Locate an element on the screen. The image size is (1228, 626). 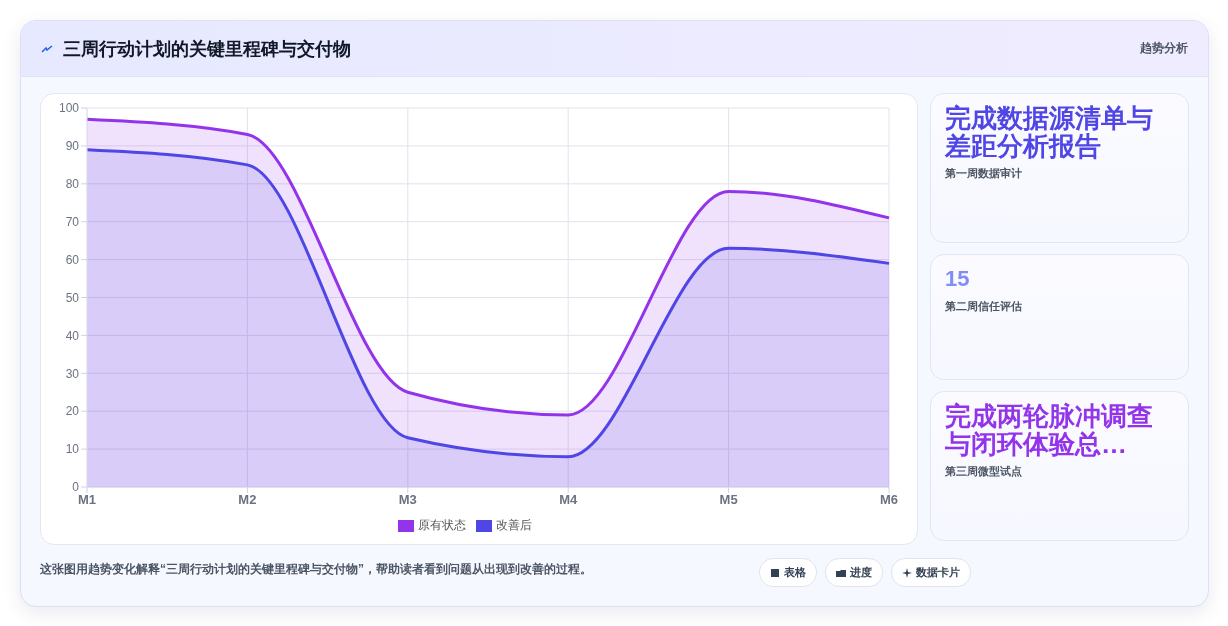
text: 这张图用趋势变化解释“三周行动计划的关键里程碑与交付物”，帮助读者看到问题从出现到改善的过程。 is located at coordinates (316, 569).